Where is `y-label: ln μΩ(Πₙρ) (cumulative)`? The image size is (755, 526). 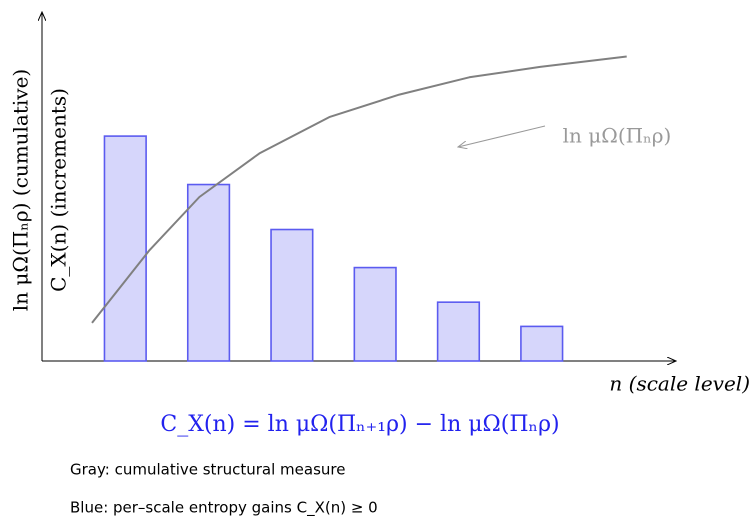 y-label: ln μΩ(Πₙρ) (cumulative) is located at coordinates (21, 190).